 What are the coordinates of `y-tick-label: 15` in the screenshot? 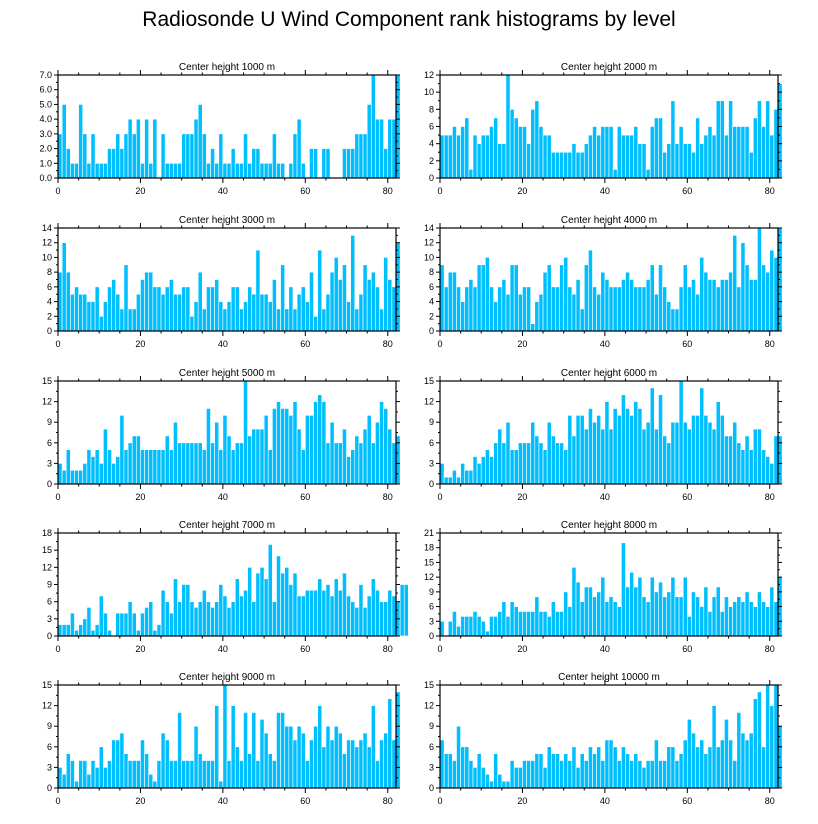 It's located at (429, 381).